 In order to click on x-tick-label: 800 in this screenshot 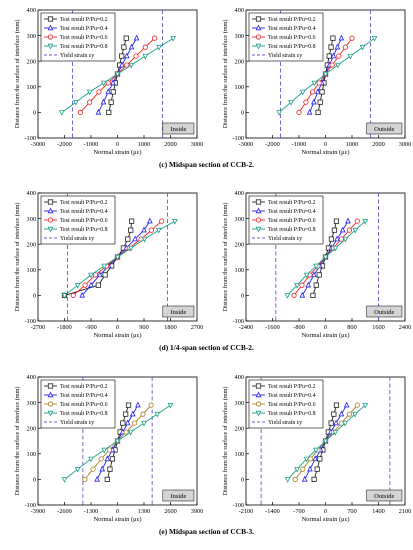, I will do `click(351, 327)`.